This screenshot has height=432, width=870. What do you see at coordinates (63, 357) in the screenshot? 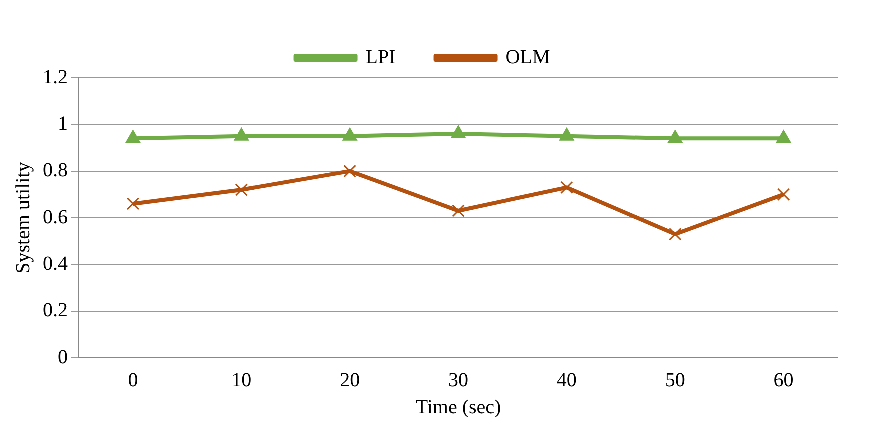
I see `y-tick-label: 0` at bounding box center [63, 357].